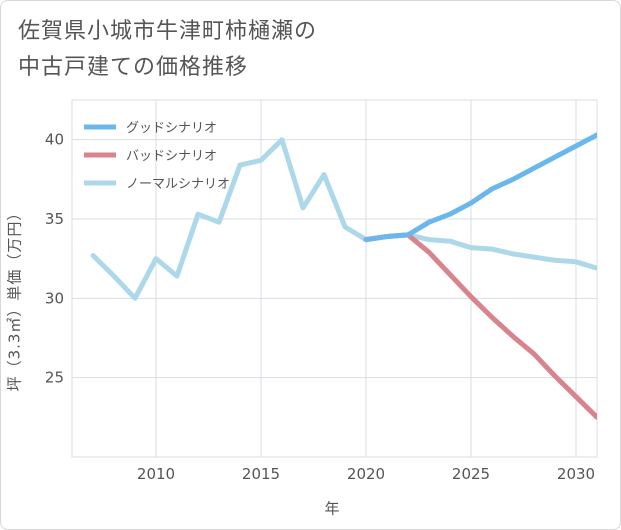  Describe the element at coordinates (54, 140) in the screenshot. I see `y-tick-label: 40` at that location.